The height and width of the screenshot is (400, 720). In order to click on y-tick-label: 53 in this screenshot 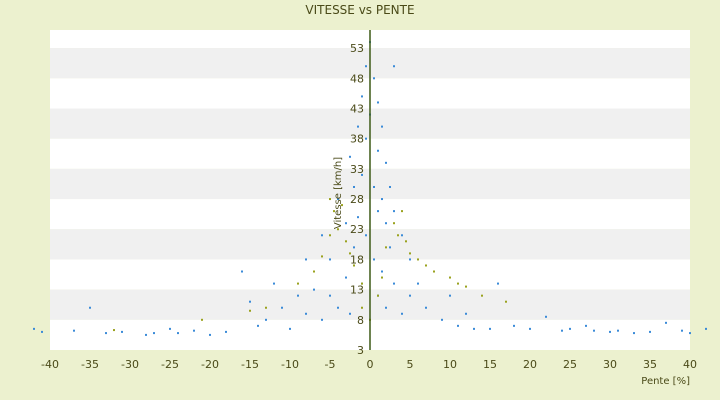, I will do `click(357, 48)`.